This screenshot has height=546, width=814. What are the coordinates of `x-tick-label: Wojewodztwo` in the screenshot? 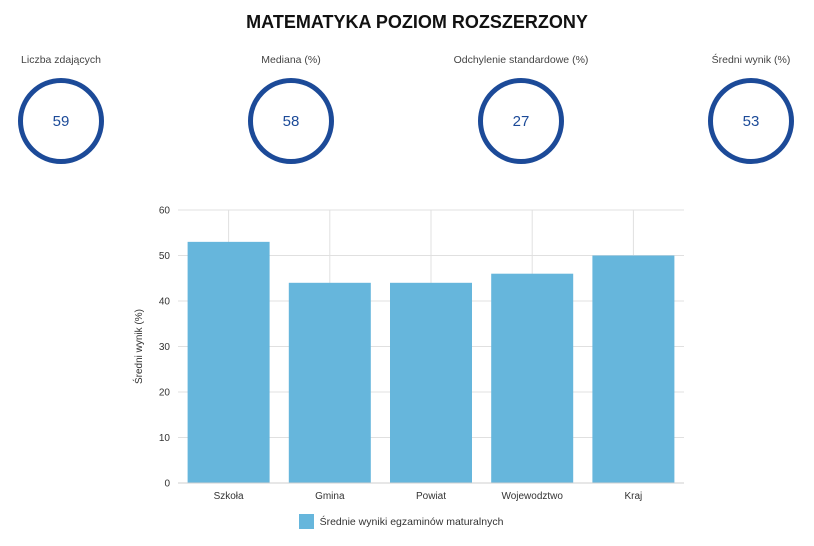 It's located at (532, 496).